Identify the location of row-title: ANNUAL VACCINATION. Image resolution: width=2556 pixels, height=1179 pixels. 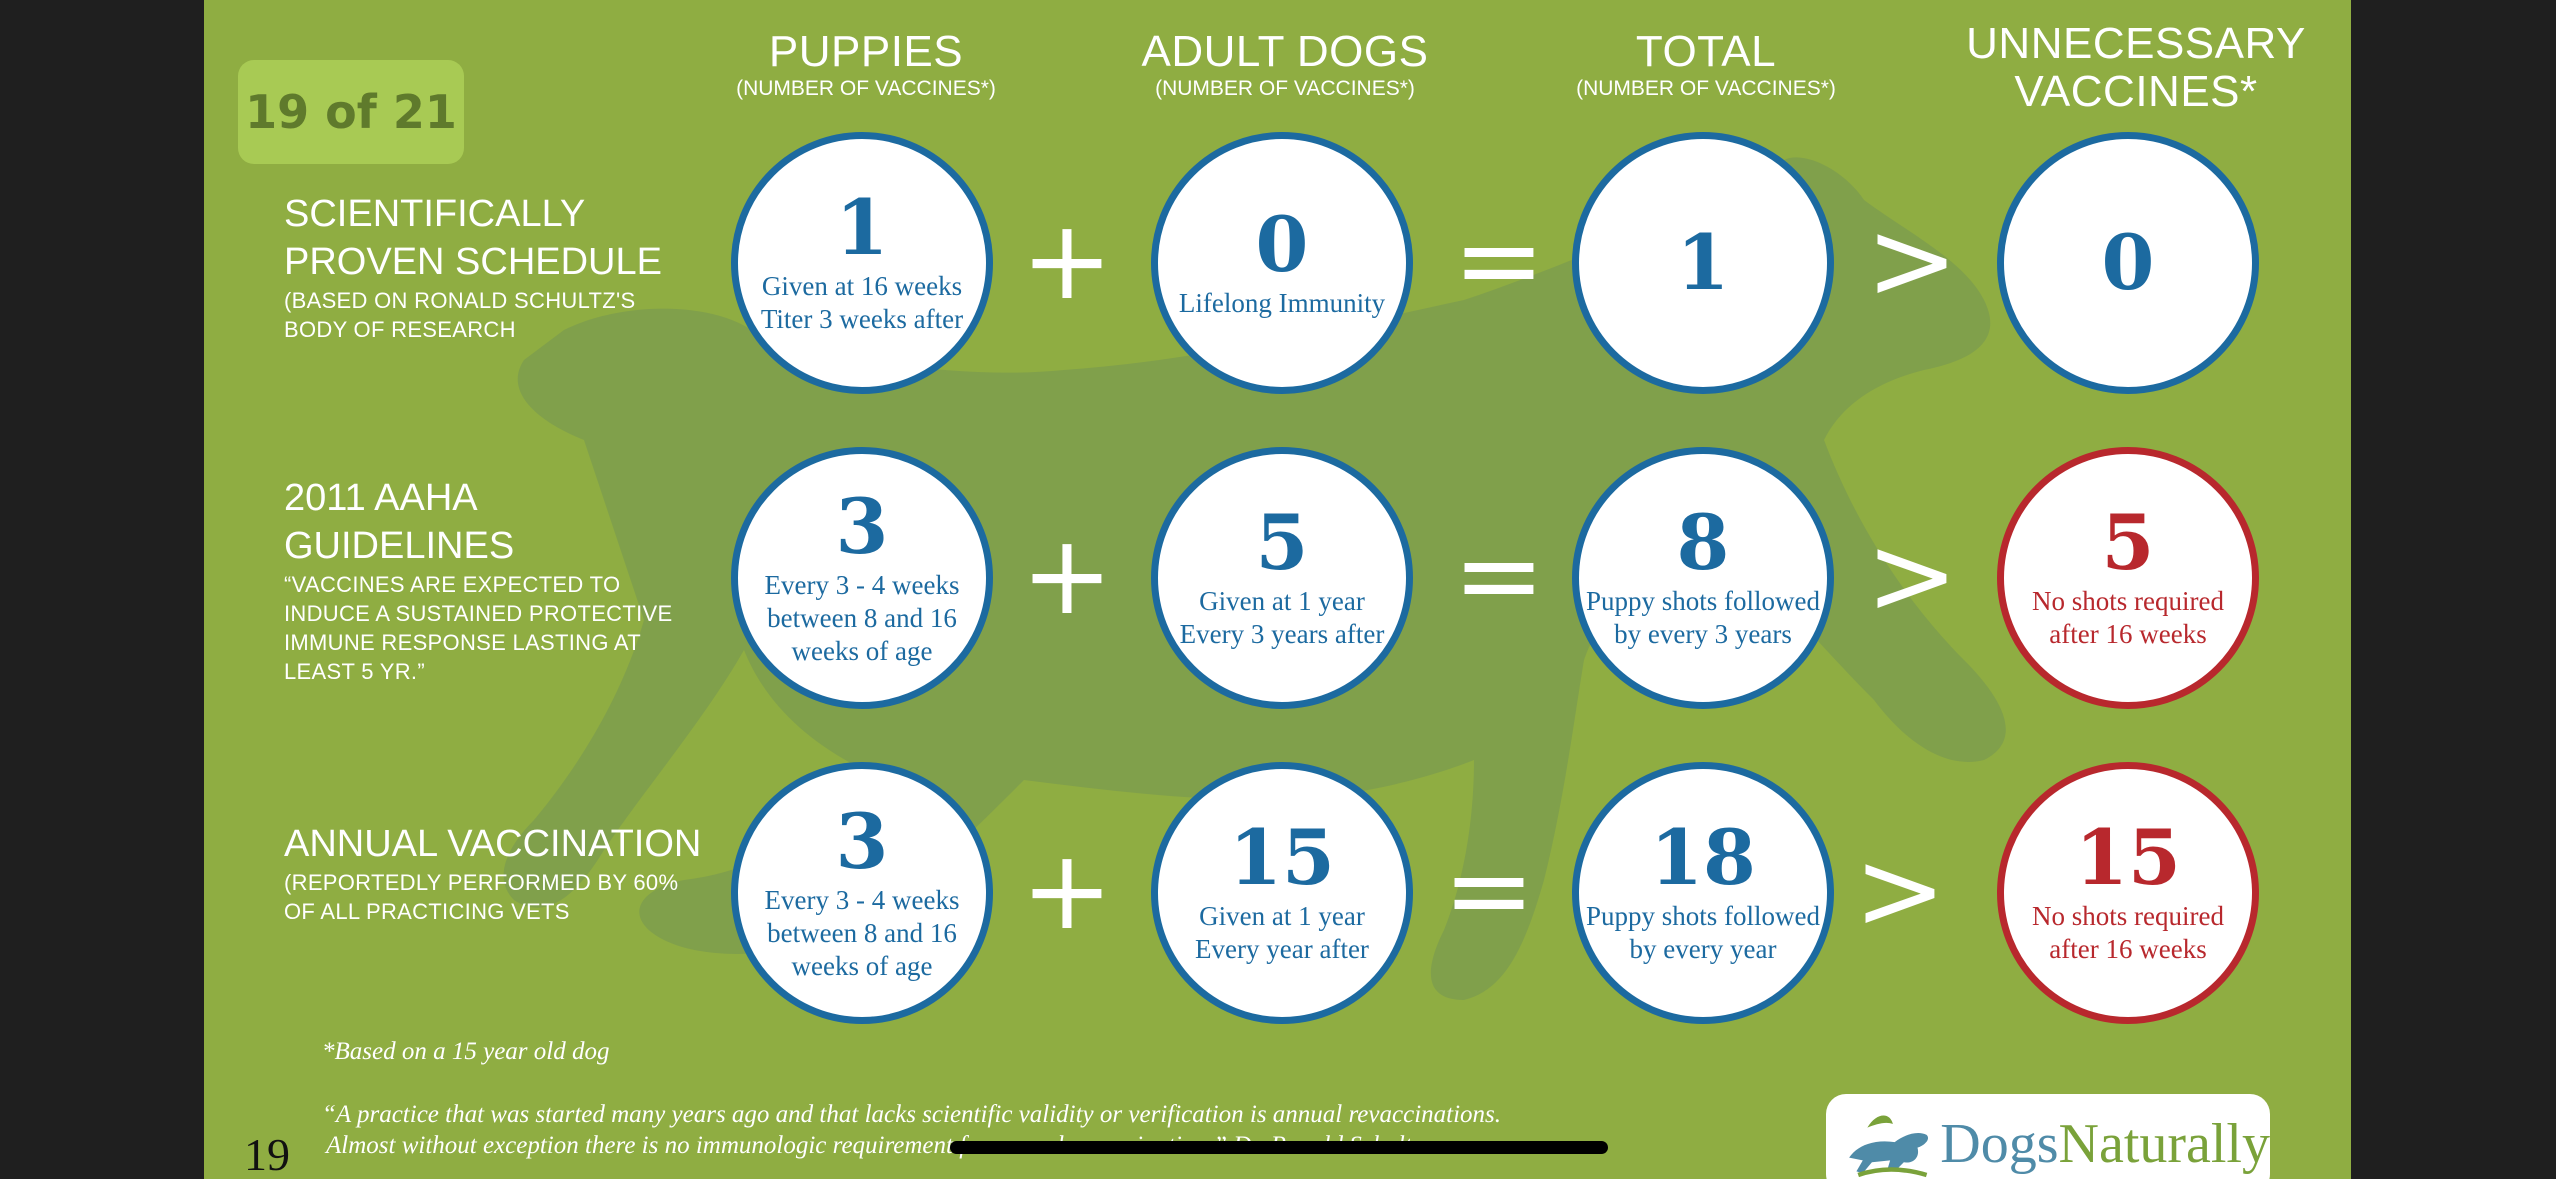
(493, 844).